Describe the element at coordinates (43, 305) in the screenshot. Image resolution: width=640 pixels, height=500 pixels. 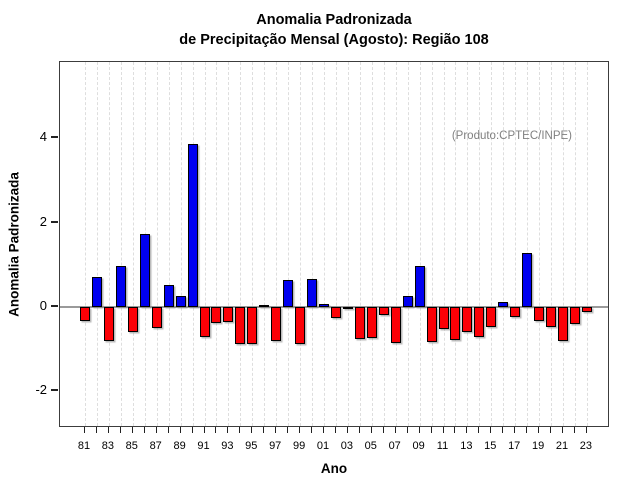
I see `y-tick-label: 0` at that location.